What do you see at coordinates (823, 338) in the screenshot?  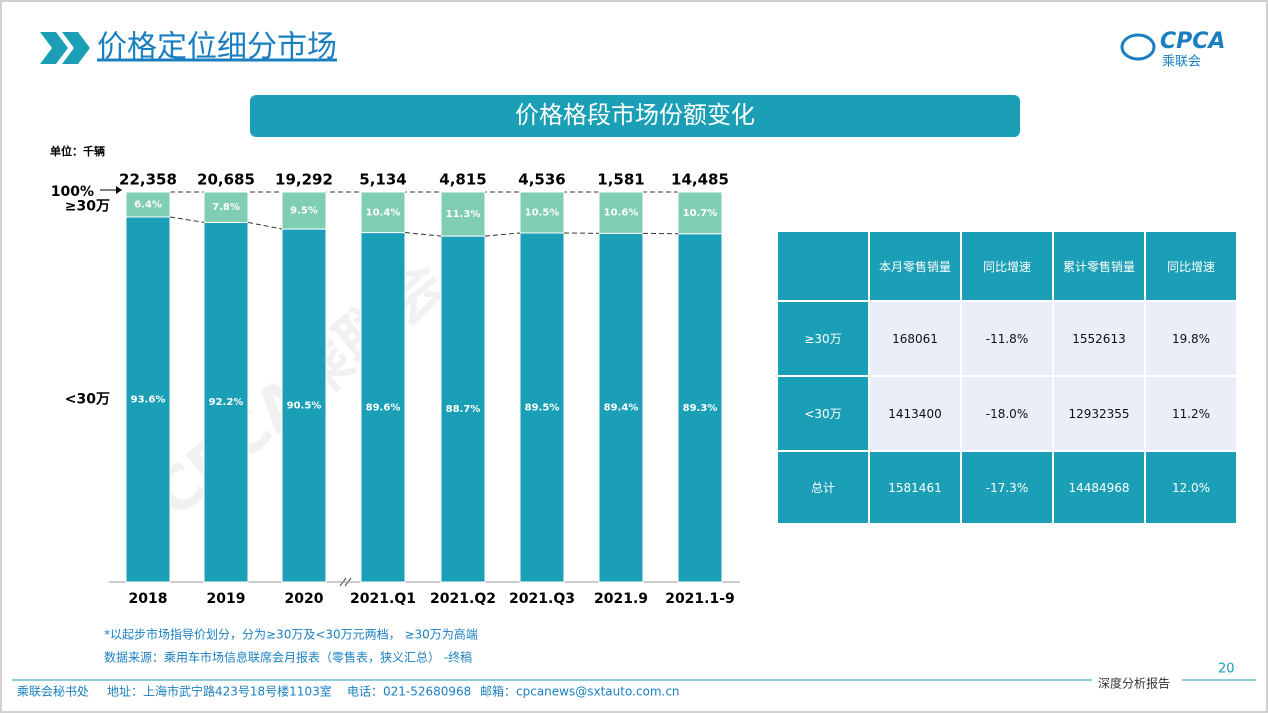 I see `row-header: ≥30万` at bounding box center [823, 338].